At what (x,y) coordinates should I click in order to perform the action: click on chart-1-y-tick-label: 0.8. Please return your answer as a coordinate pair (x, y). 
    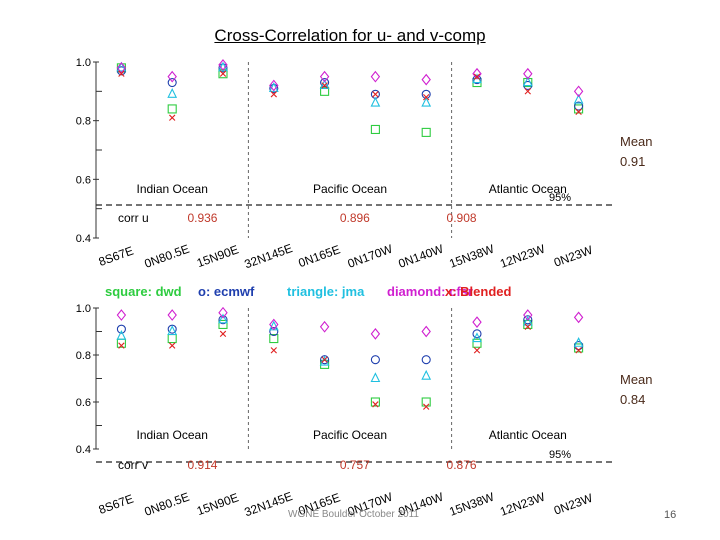
    Looking at the image, I should click on (83, 356).